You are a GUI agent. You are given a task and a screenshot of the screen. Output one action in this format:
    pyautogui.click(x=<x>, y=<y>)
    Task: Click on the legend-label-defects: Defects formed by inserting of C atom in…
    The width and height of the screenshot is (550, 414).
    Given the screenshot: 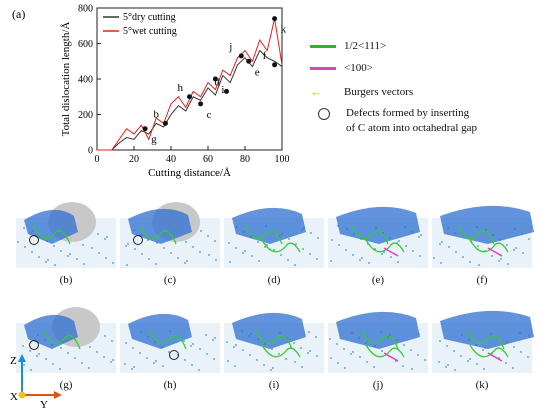 What is the action you would take?
    pyautogui.click(x=412, y=120)
    